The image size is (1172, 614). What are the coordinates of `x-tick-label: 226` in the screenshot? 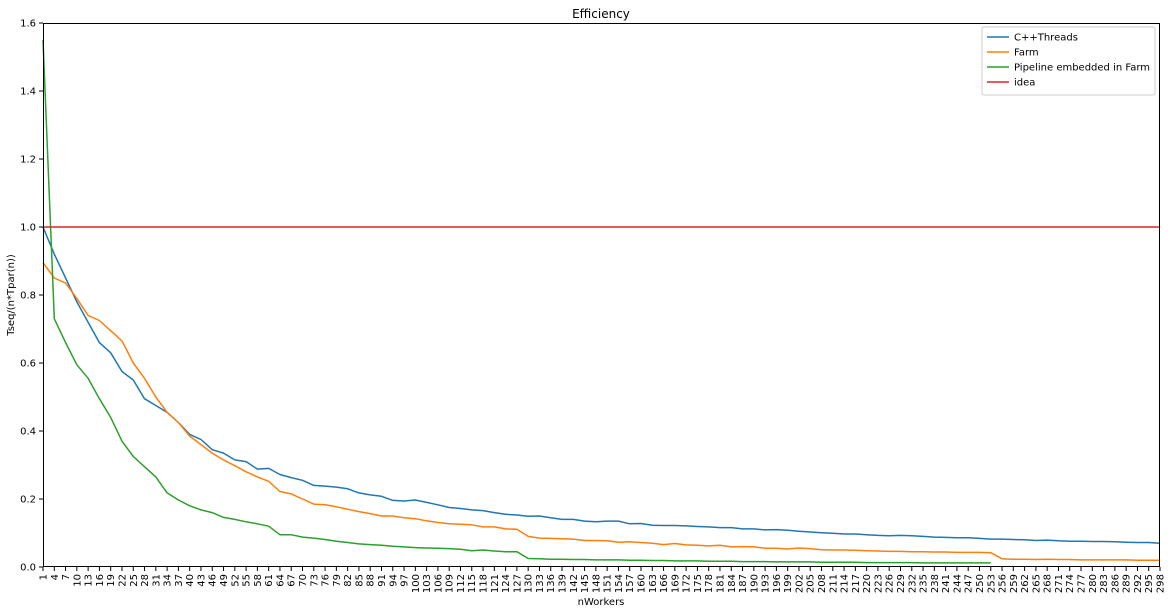 It's located at (890, 583).